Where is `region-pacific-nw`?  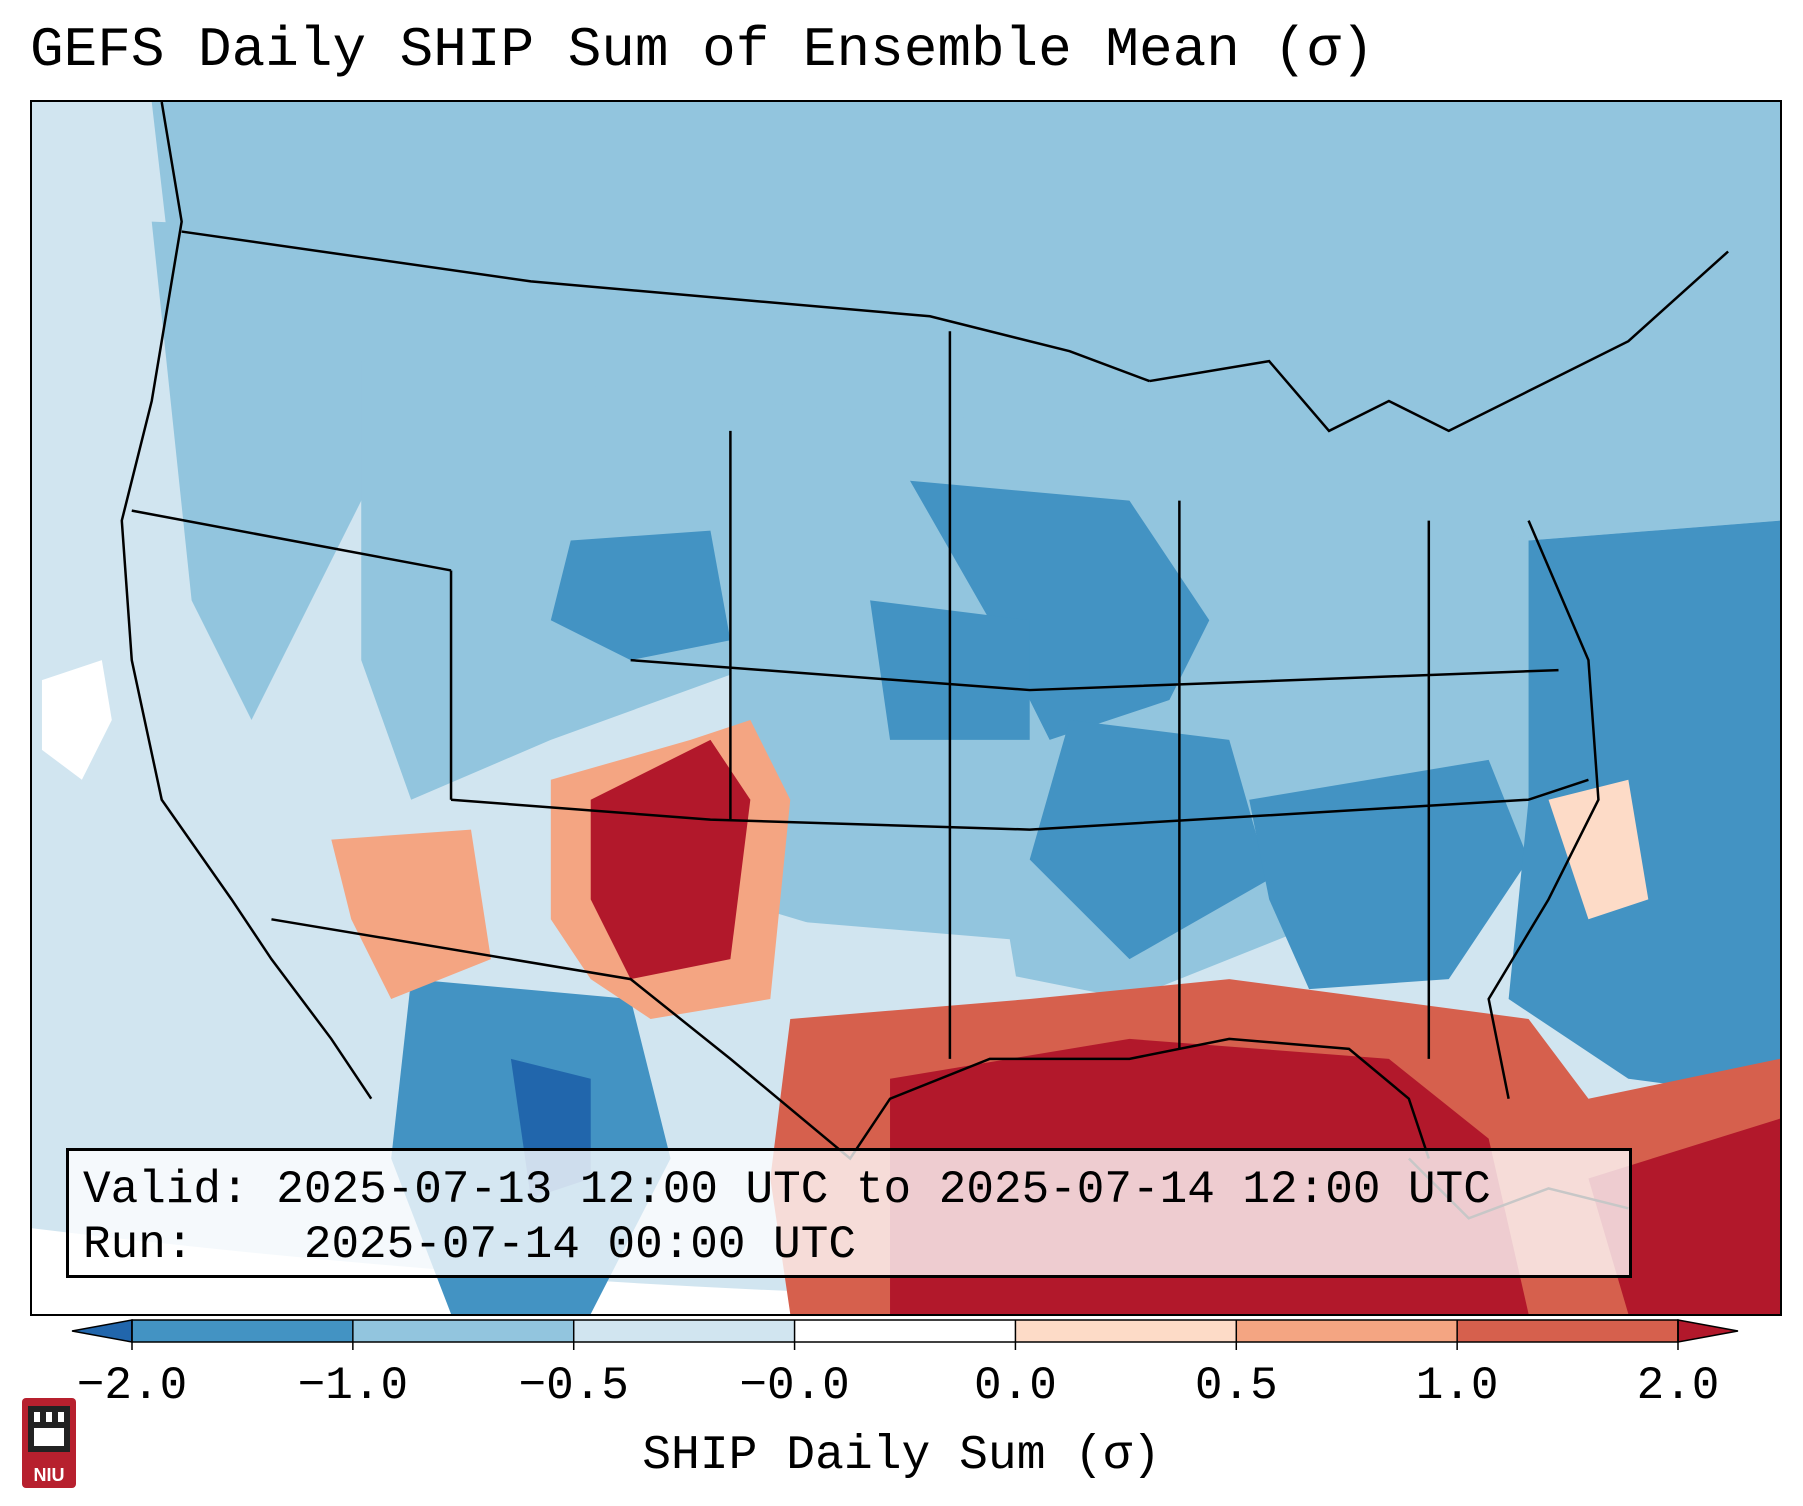
region-pacific-nw is located at coordinates (281, 470).